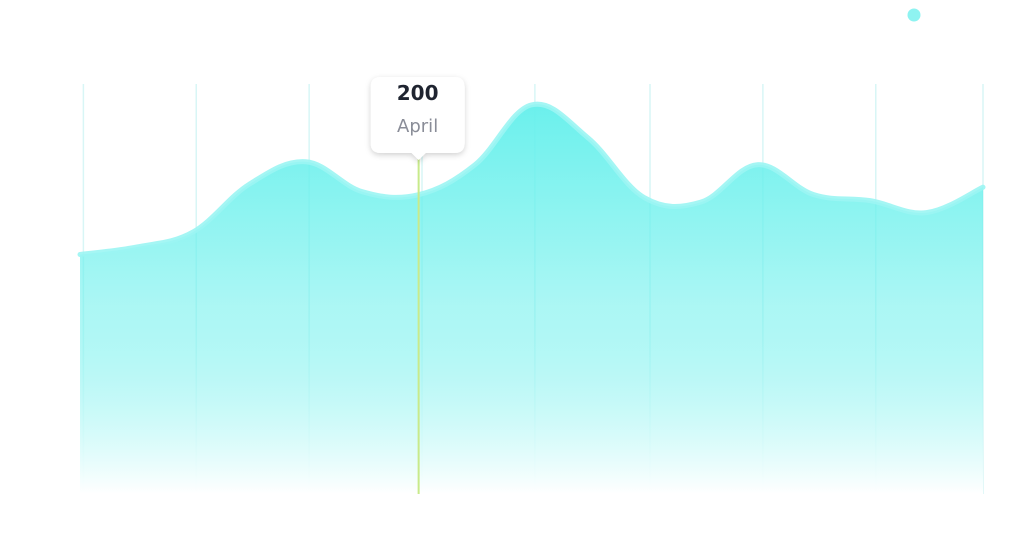  Describe the element at coordinates (418, 93) in the screenshot. I see `tooltip-value: 200` at that location.